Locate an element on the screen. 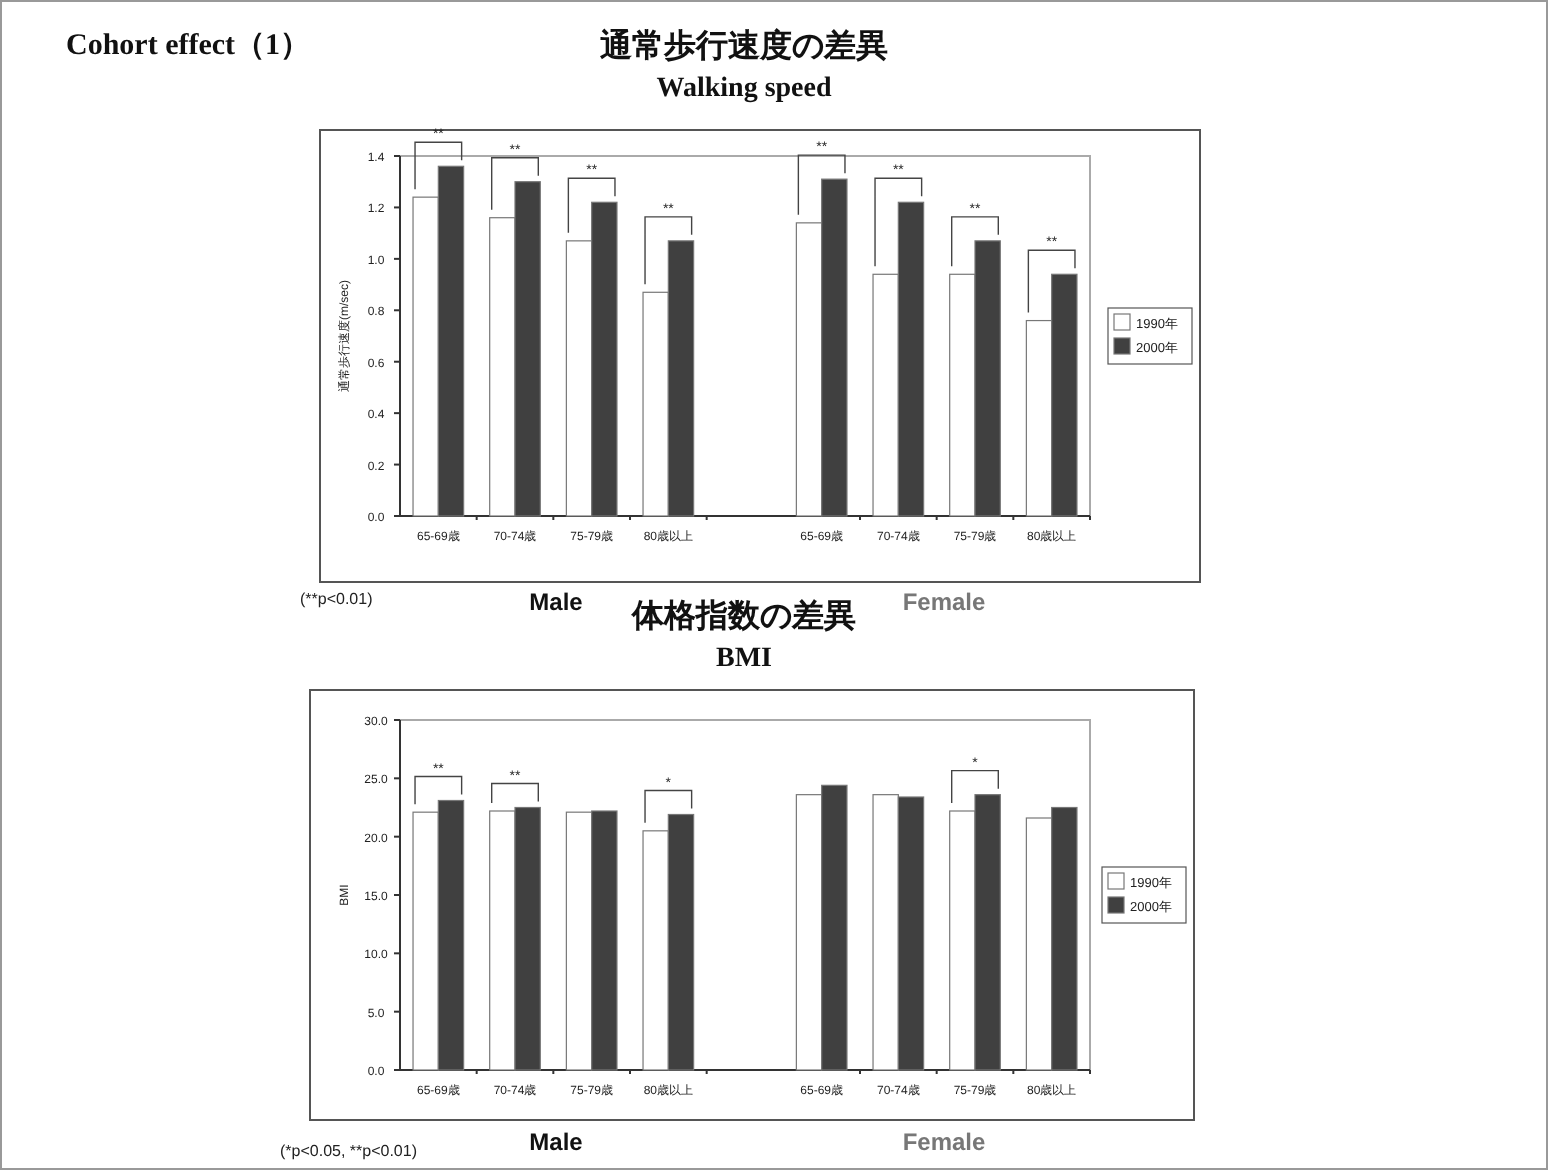 The width and height of the screenshot is (1548, 1170). chart-subtitle: BMI is located at coordinates (744, 659).